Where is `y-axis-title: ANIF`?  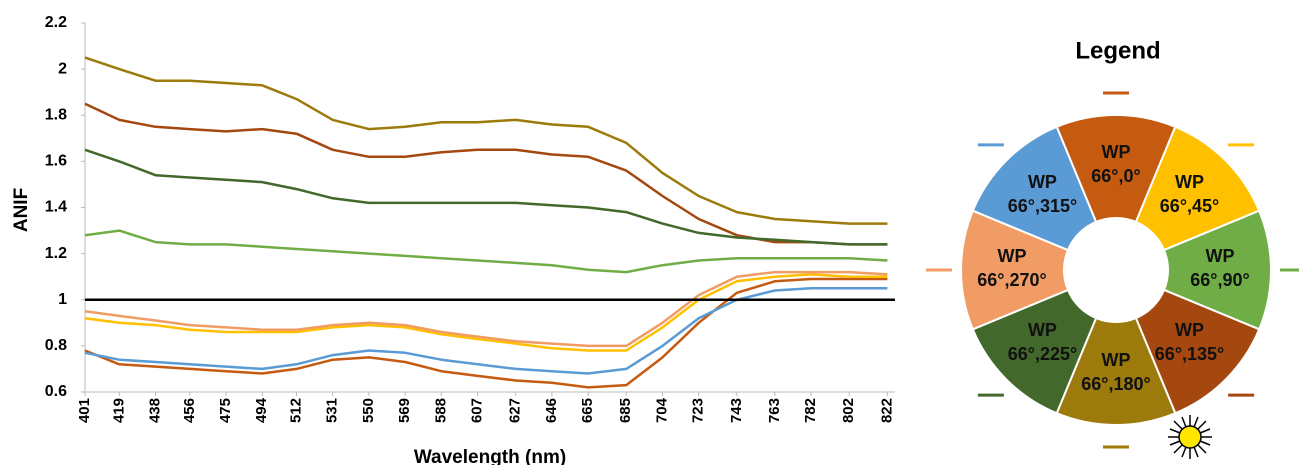
y-axis-title: ANIF is located at coordinates (21, 210).